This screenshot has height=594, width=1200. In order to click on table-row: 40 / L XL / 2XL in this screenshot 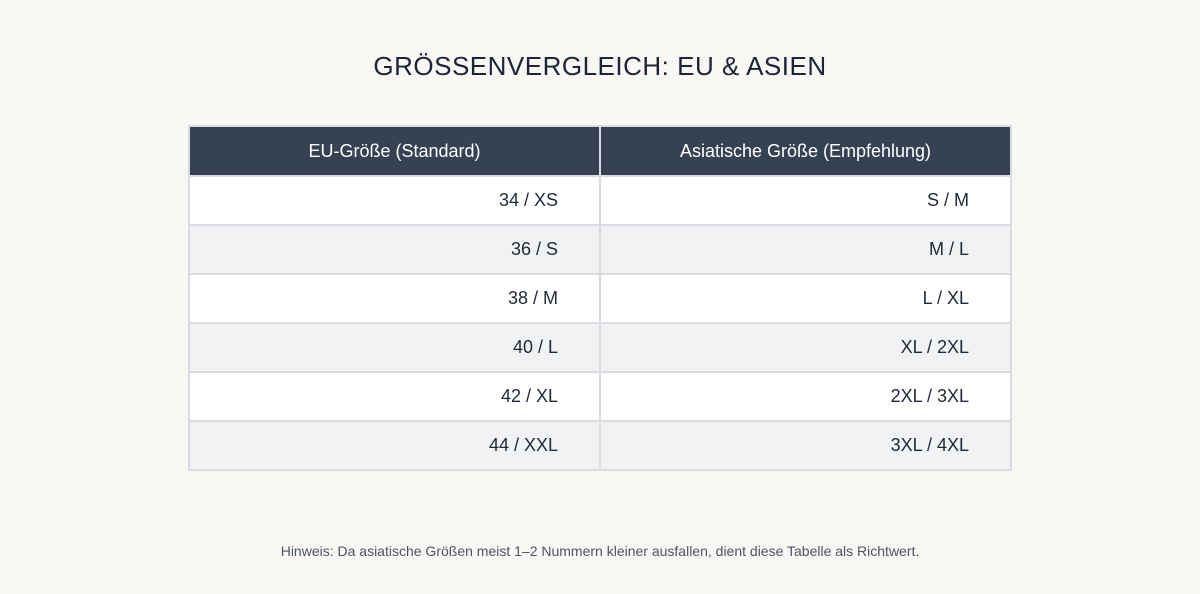, I will do `click(600, 347)`.